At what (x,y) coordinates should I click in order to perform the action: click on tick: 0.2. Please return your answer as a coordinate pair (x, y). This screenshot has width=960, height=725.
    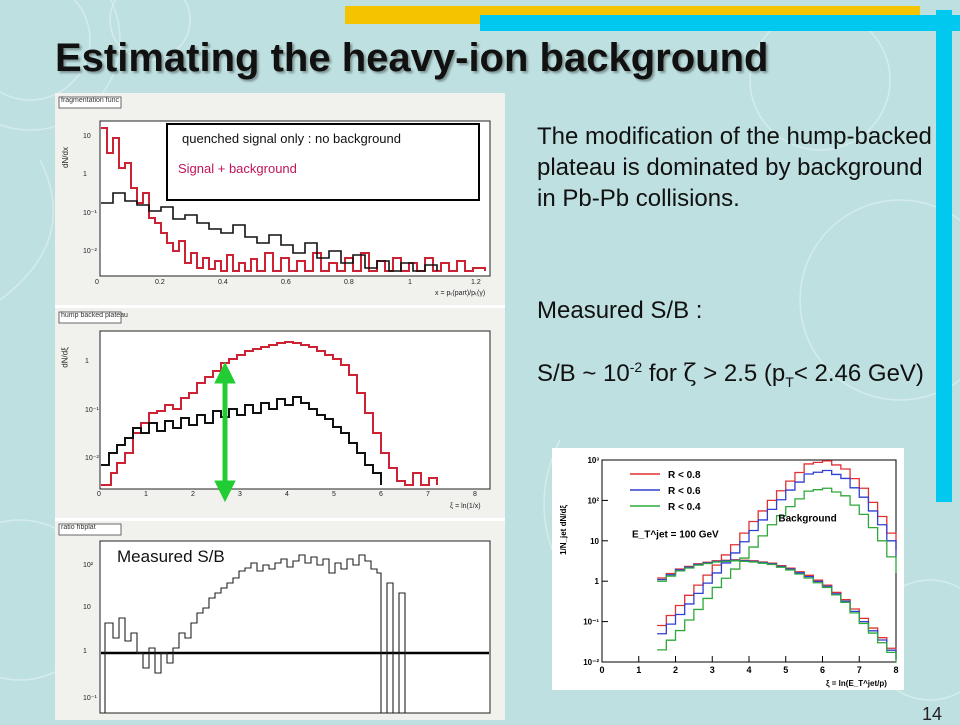
    Looking at the image, I should click on (160, 282).